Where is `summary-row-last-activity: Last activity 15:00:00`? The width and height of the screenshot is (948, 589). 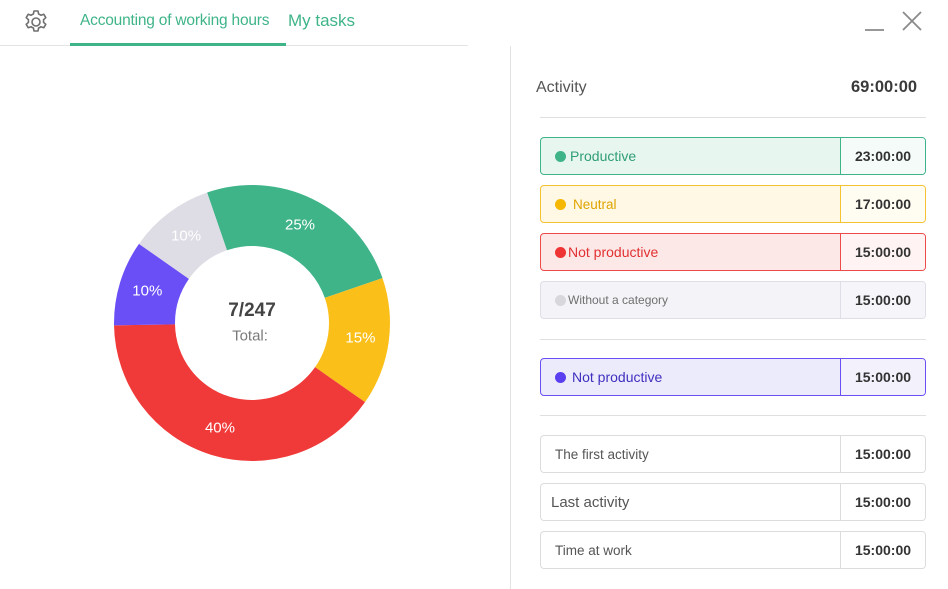
summary-row-last-activity: Last activity 15:00:00 is located at coordinates (733, 502).